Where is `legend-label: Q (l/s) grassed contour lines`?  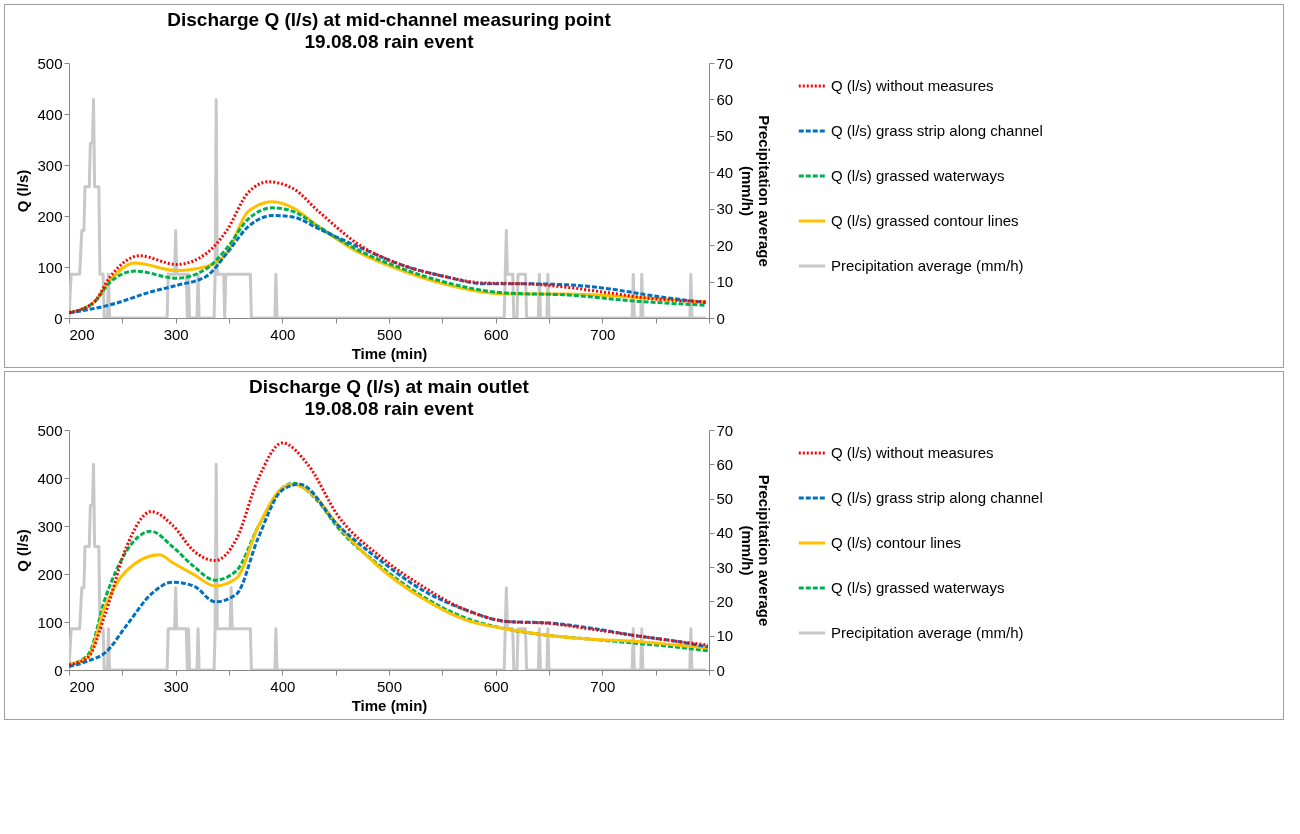 legend-label: Q (l/s) grassed contour lines is located at coordinates (925, 220).